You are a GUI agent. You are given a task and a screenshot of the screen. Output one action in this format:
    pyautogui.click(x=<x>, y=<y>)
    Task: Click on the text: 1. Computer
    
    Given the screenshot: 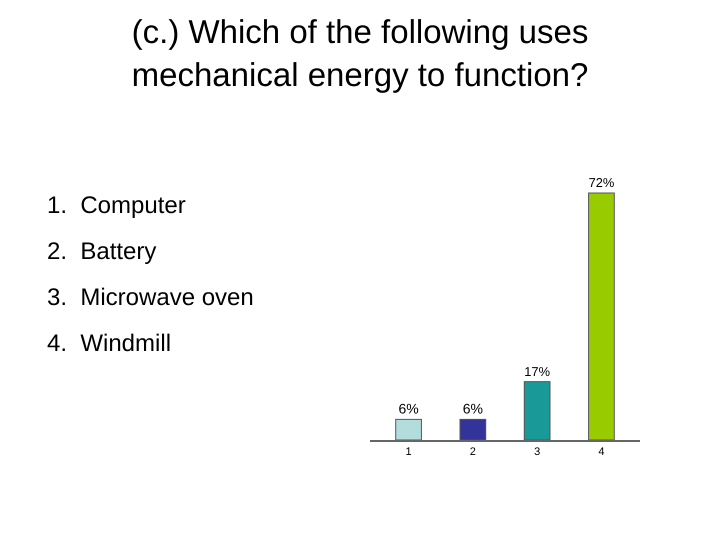 What is the action you would take?
    pyautogui.click(x=116, y=205)
    